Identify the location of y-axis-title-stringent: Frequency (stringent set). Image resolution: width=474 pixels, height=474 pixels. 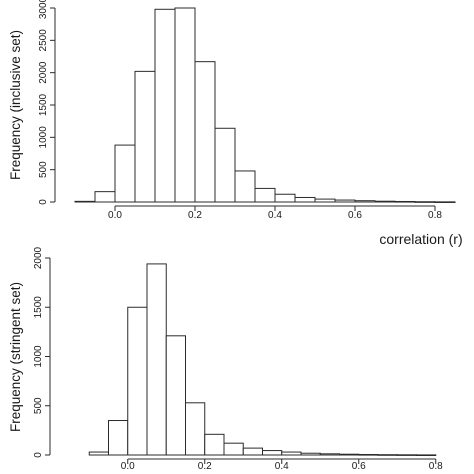
(15, 357).